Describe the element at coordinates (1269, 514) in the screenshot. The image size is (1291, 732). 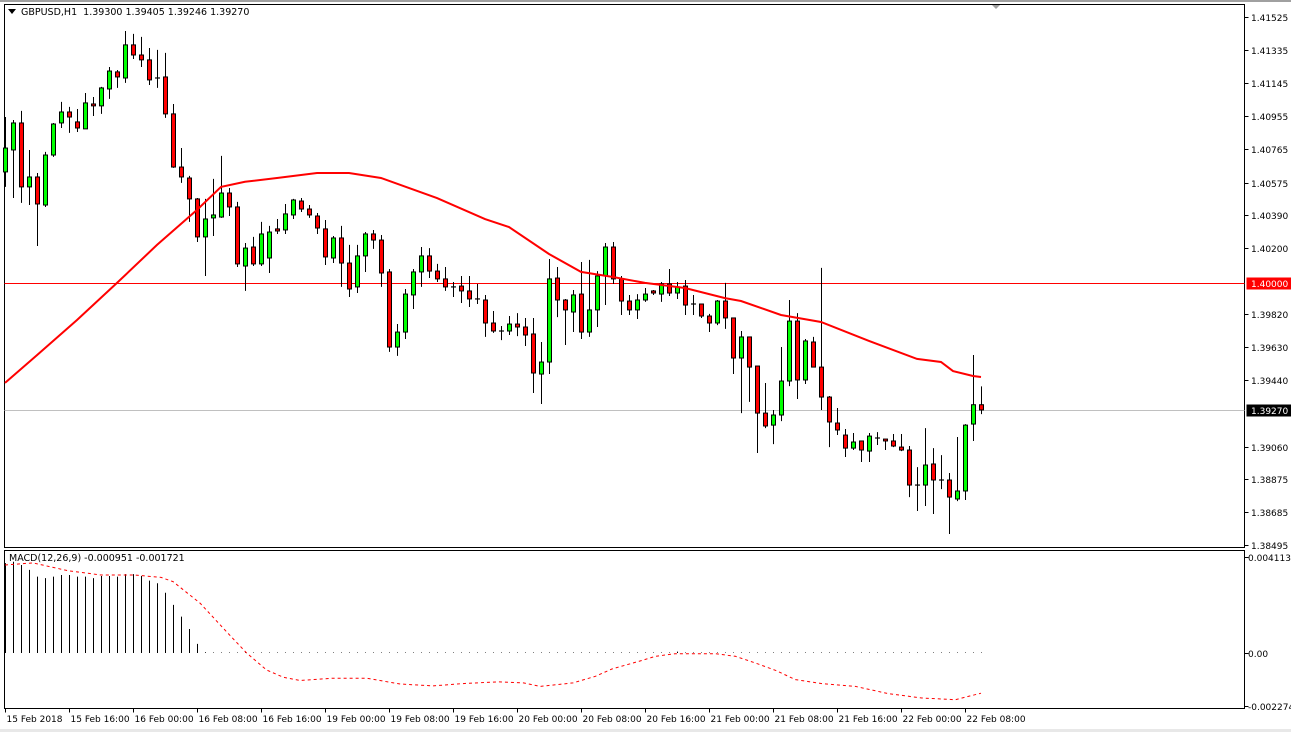
I see `price-axis-label: 1.38685` at that location.